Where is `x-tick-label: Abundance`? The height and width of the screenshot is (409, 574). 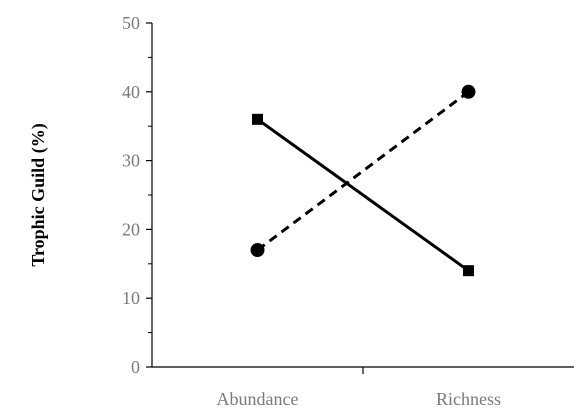
x-tick-label: Abundance is located at coordinates (258, 399).